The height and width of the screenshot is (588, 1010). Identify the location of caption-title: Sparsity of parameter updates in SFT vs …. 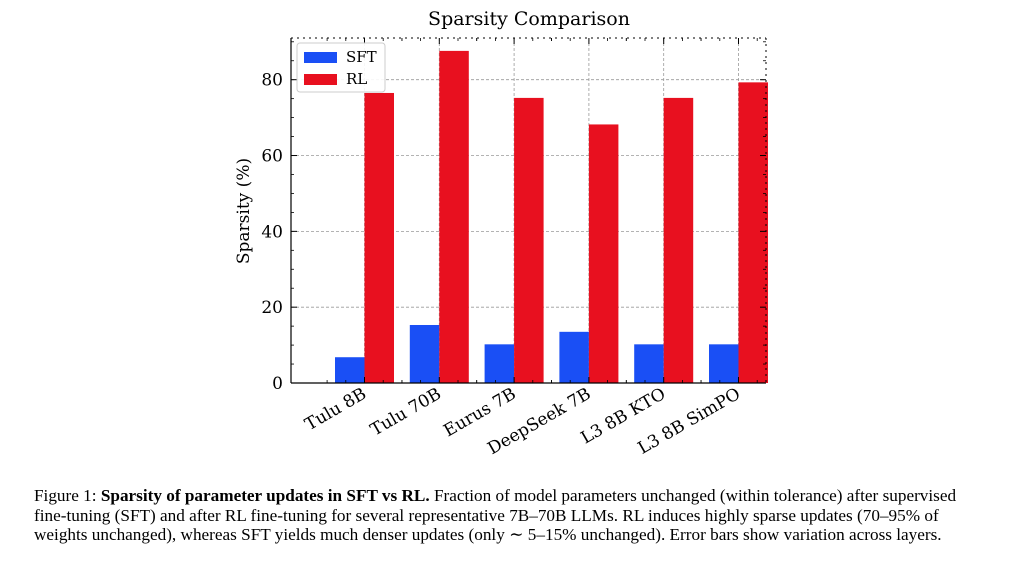
(265, 495).